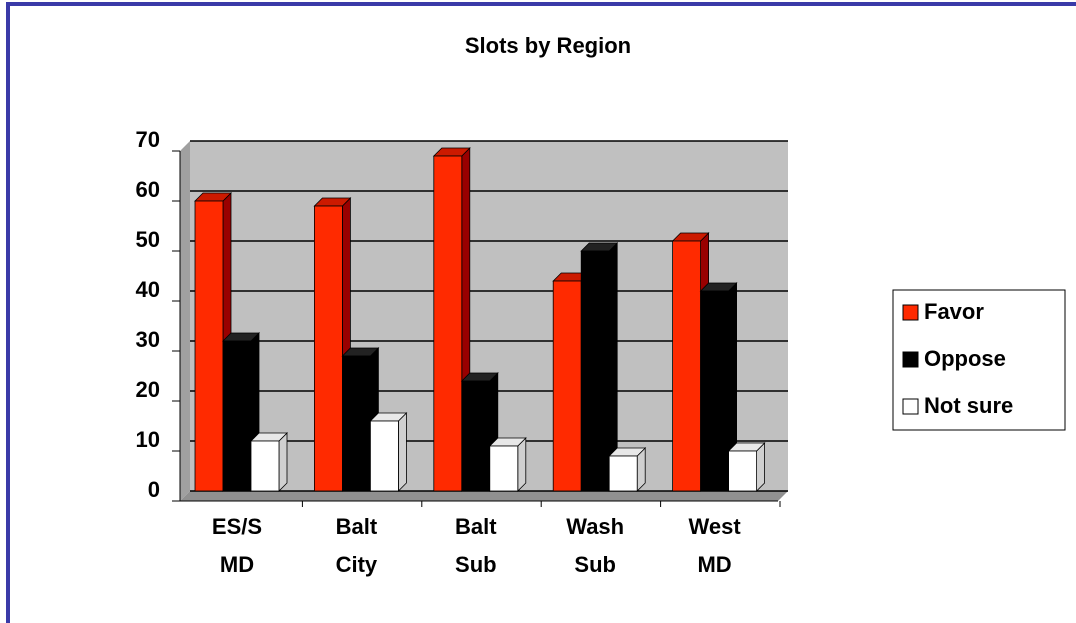 This screenshot has height=623, width=1076. Describe the element at coordinates (476, 545) in the screenshot. I see `x-tick-label: Balt Sub` at that location.